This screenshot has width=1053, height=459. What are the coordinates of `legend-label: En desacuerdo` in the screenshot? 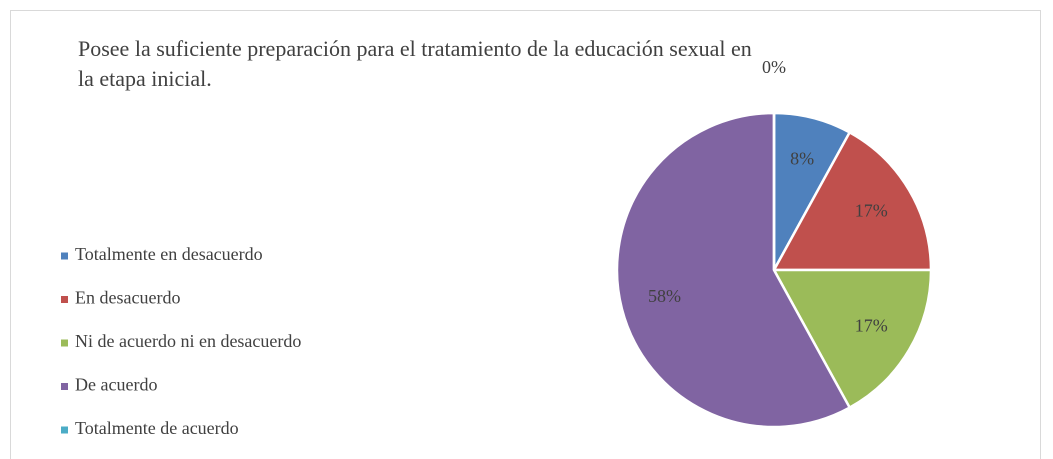 It's located at (127, 298).